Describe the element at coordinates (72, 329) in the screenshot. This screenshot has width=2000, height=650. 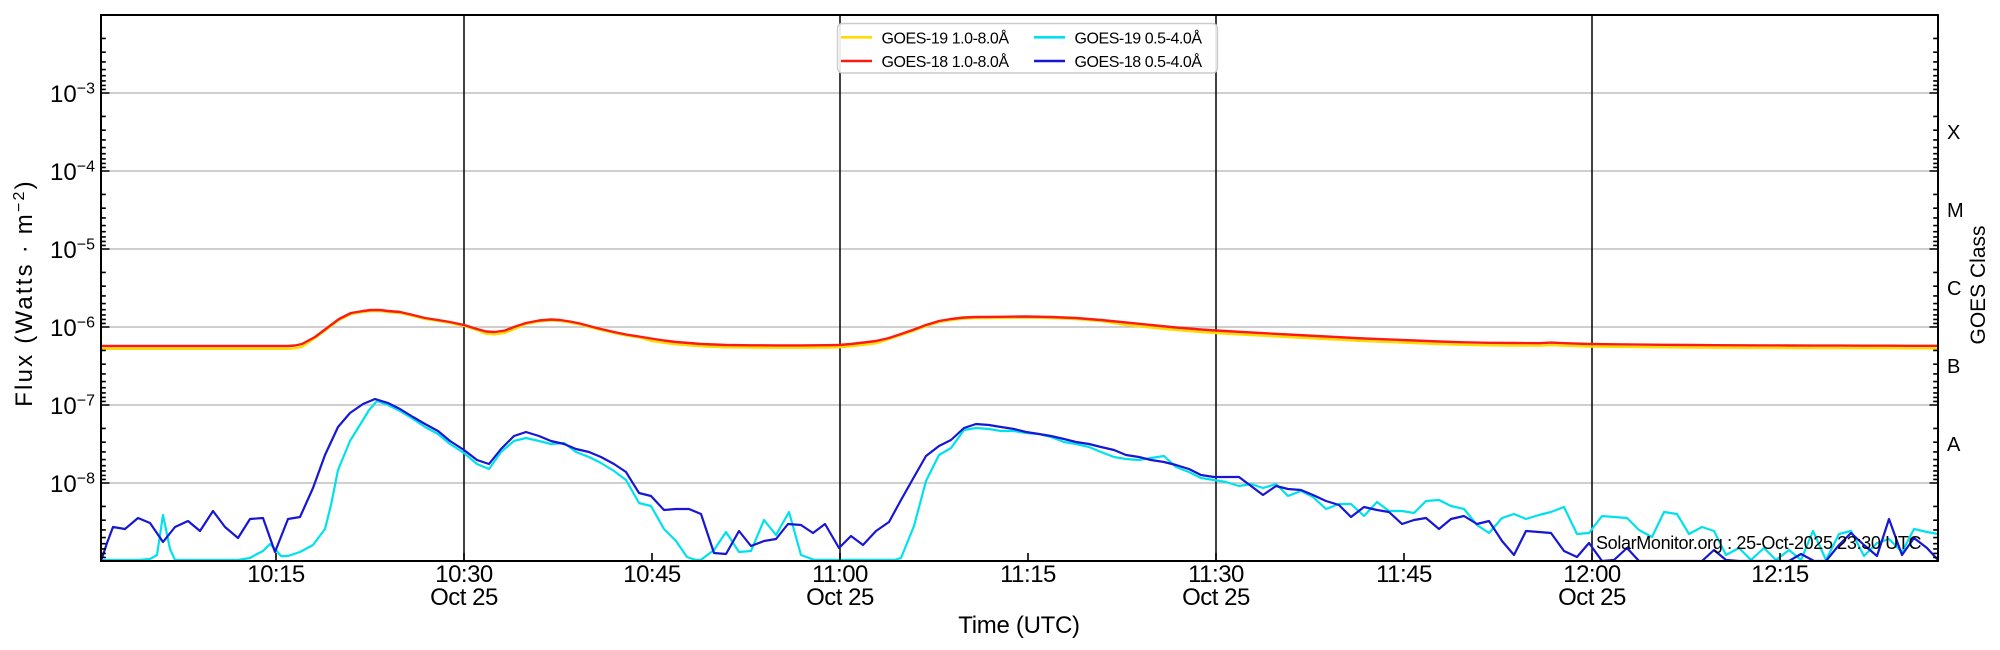
I see `svg-text: 10⁻⁶` at that location.